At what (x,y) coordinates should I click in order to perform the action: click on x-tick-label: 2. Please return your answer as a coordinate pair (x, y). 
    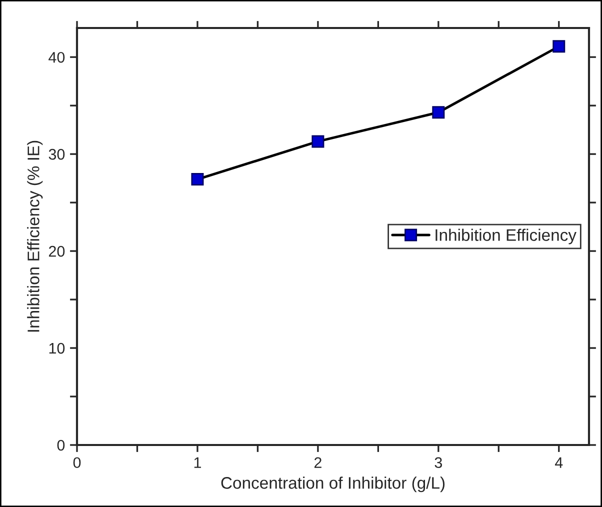
    Looking at the image, I should click on (318, 462).